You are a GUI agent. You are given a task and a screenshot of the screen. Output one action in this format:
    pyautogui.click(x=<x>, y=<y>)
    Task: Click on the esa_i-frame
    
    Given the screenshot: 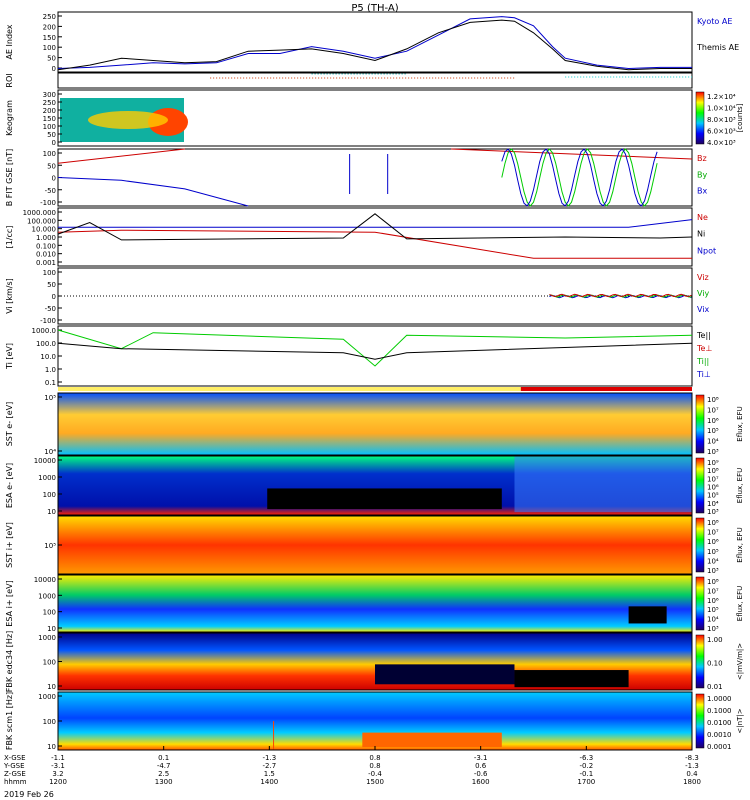 What is the action you would take?
    pyautogui.click(x=375, y=603)
    